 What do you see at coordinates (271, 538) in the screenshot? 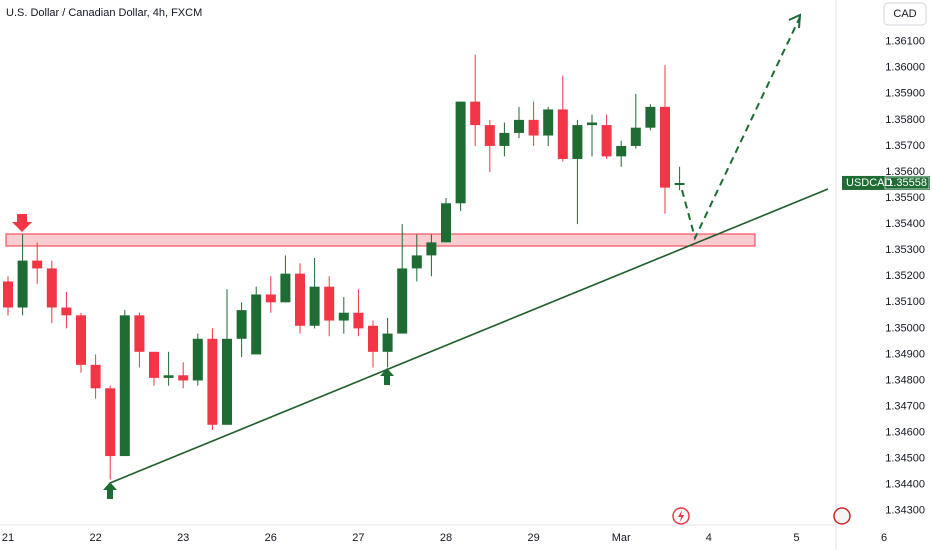
I see `x-tick-label: 26` at bounding box center [271, 538].